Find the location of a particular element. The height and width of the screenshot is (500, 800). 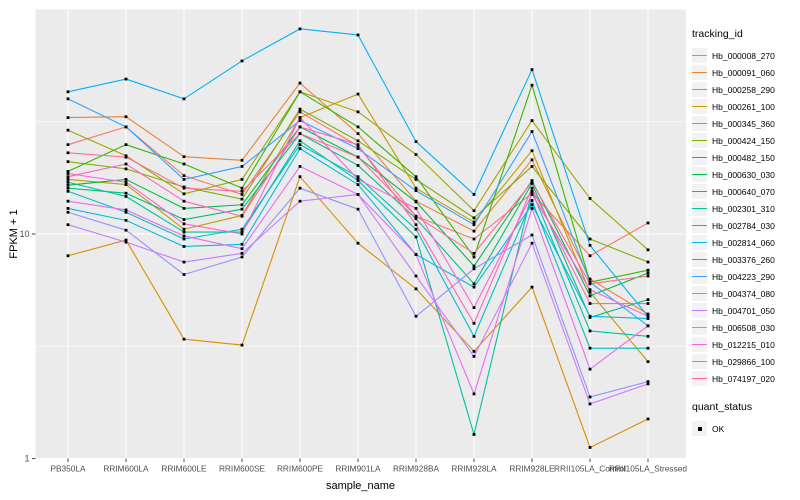

legend-item: Hb_000424_150 is located at coordinates (745, 140).